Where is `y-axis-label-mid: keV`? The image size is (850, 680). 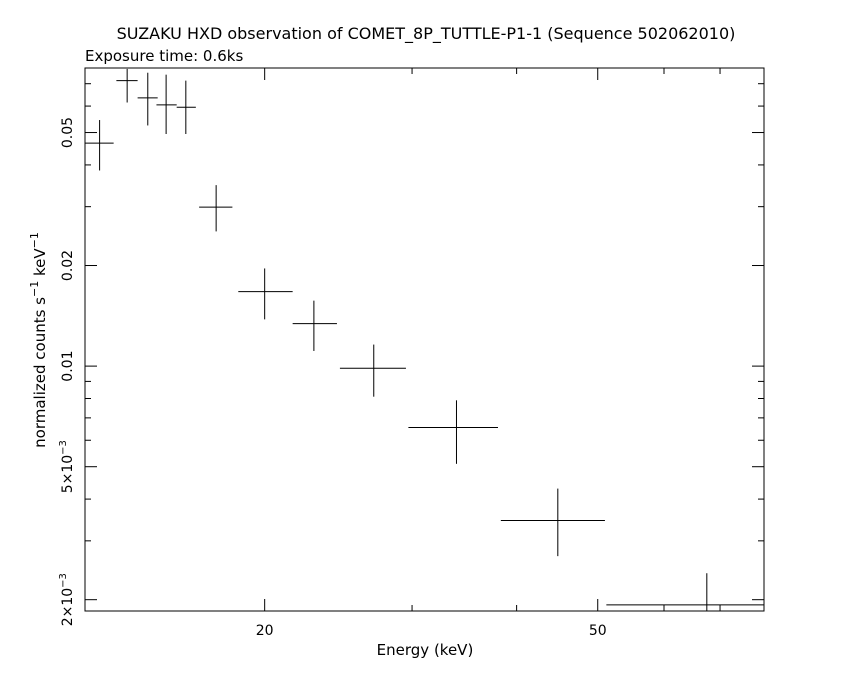
y-axis-label-mid: keV is located at coordinates (40, 264).